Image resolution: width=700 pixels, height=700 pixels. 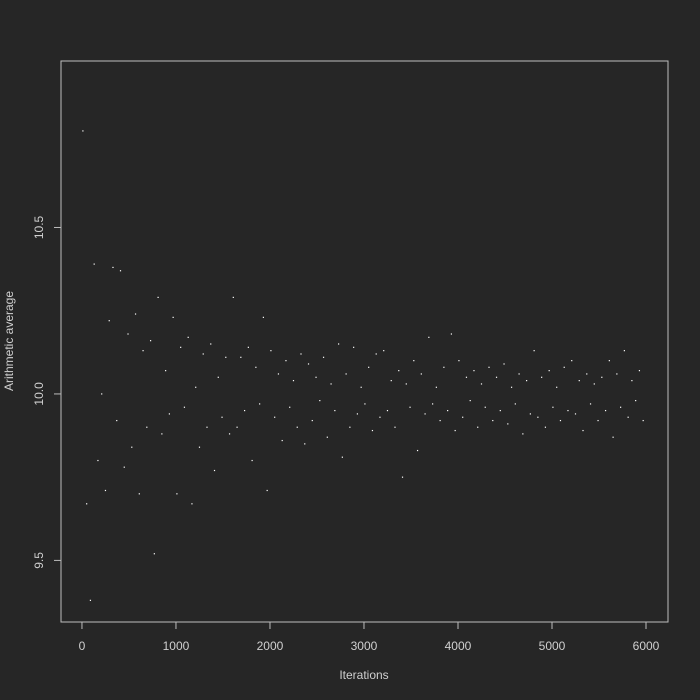 What do you see at coordinates (9, 341) in the screenshot?
I see `y-axis-label: Arithmetic average` at bounding box center [9, 341].